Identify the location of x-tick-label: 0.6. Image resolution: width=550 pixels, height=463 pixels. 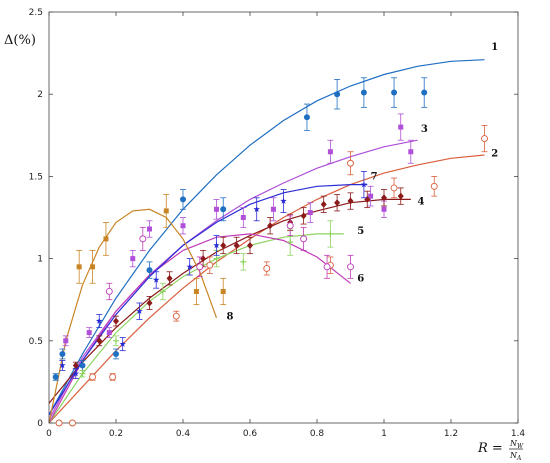
(250, 434).